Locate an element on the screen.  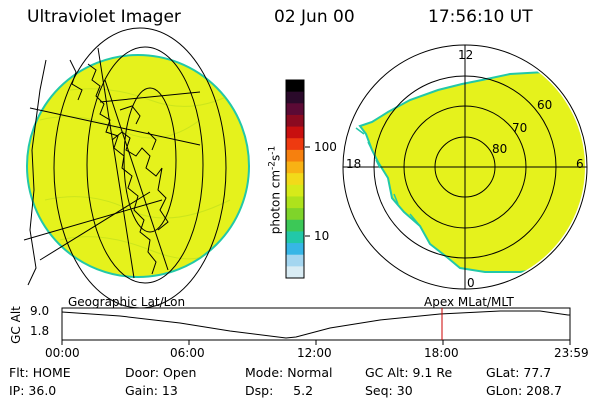
info-seq: Seq: 30 is located at coordinates (389, 390).